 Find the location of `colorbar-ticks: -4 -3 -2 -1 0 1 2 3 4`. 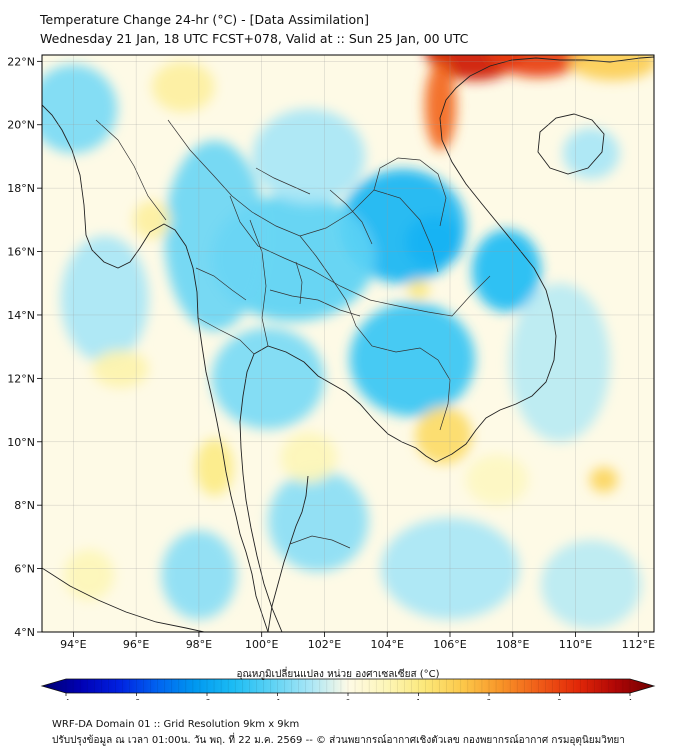

colorbar-ticks: -4 -3 -2 -1 0 1 2 3 4 is located at coordinates (348, 689).